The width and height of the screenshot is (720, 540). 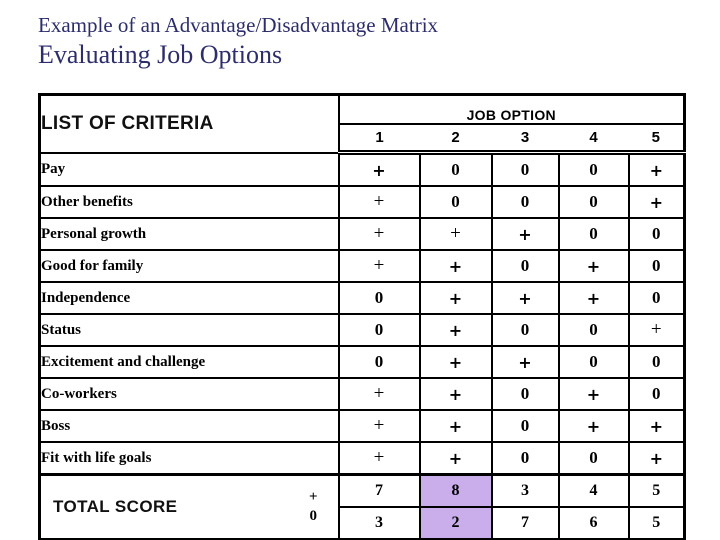 What do you see at coordinates (160, 55) in the screenshot?
I see `slide-subtitle: Evaluating Job Options` at bounding box center [160, 55].